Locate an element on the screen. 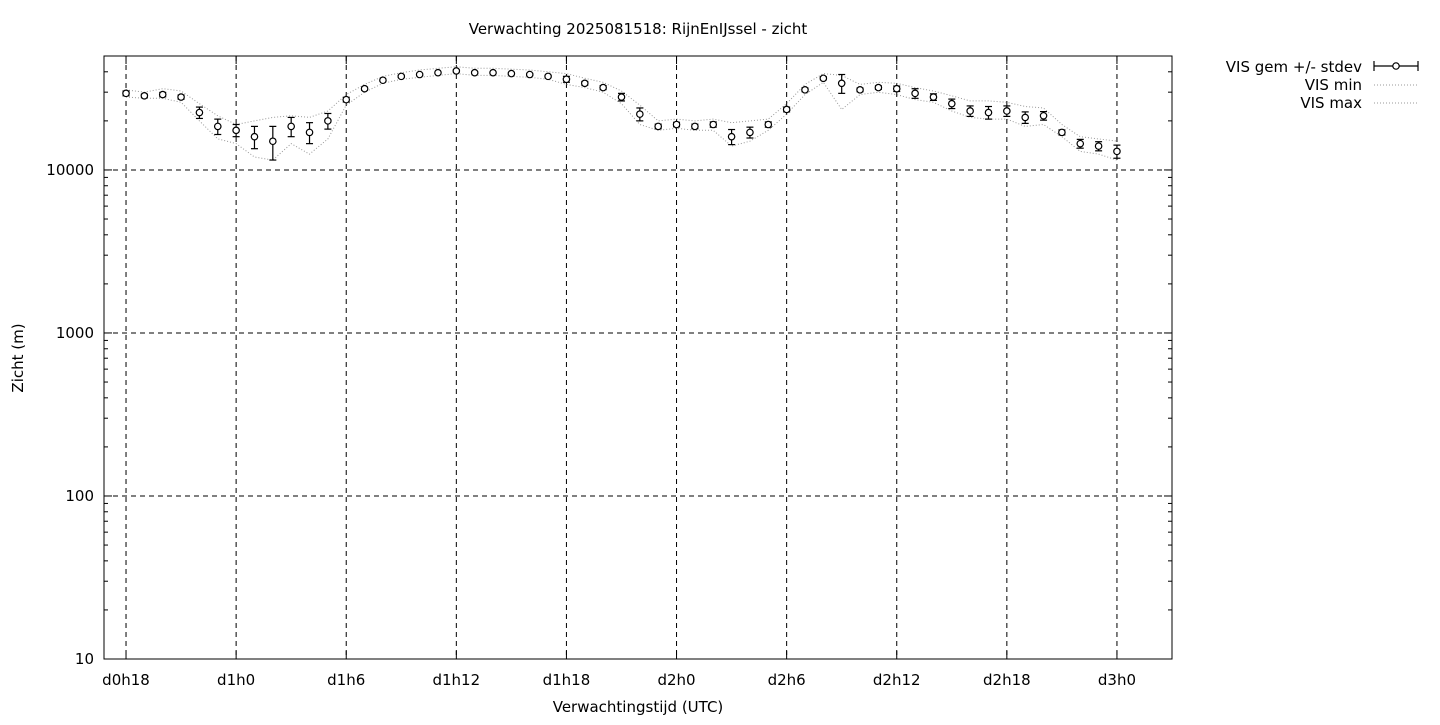 The width and height of the screenshot is (1440, 725). x-tick-label: d2h6 is located at coordinates (787, 680).